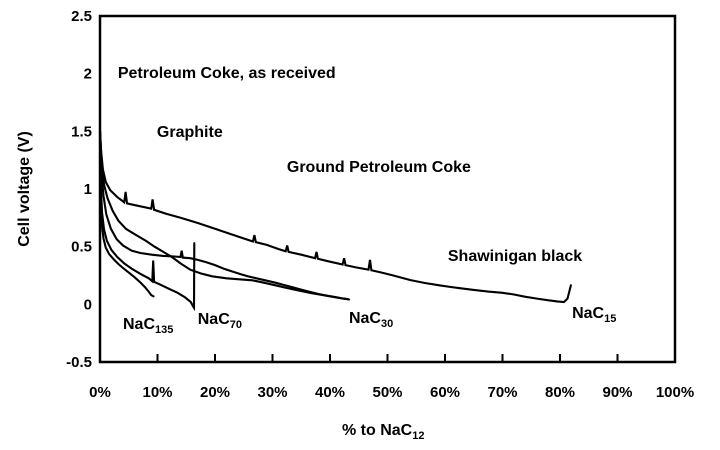 The height and width of the screenshot is (450, 720). What do you see at coordinates (515, 256) in the screenshot?
I see `material-label: Shawinigan black` at bounding box center [515, 256].